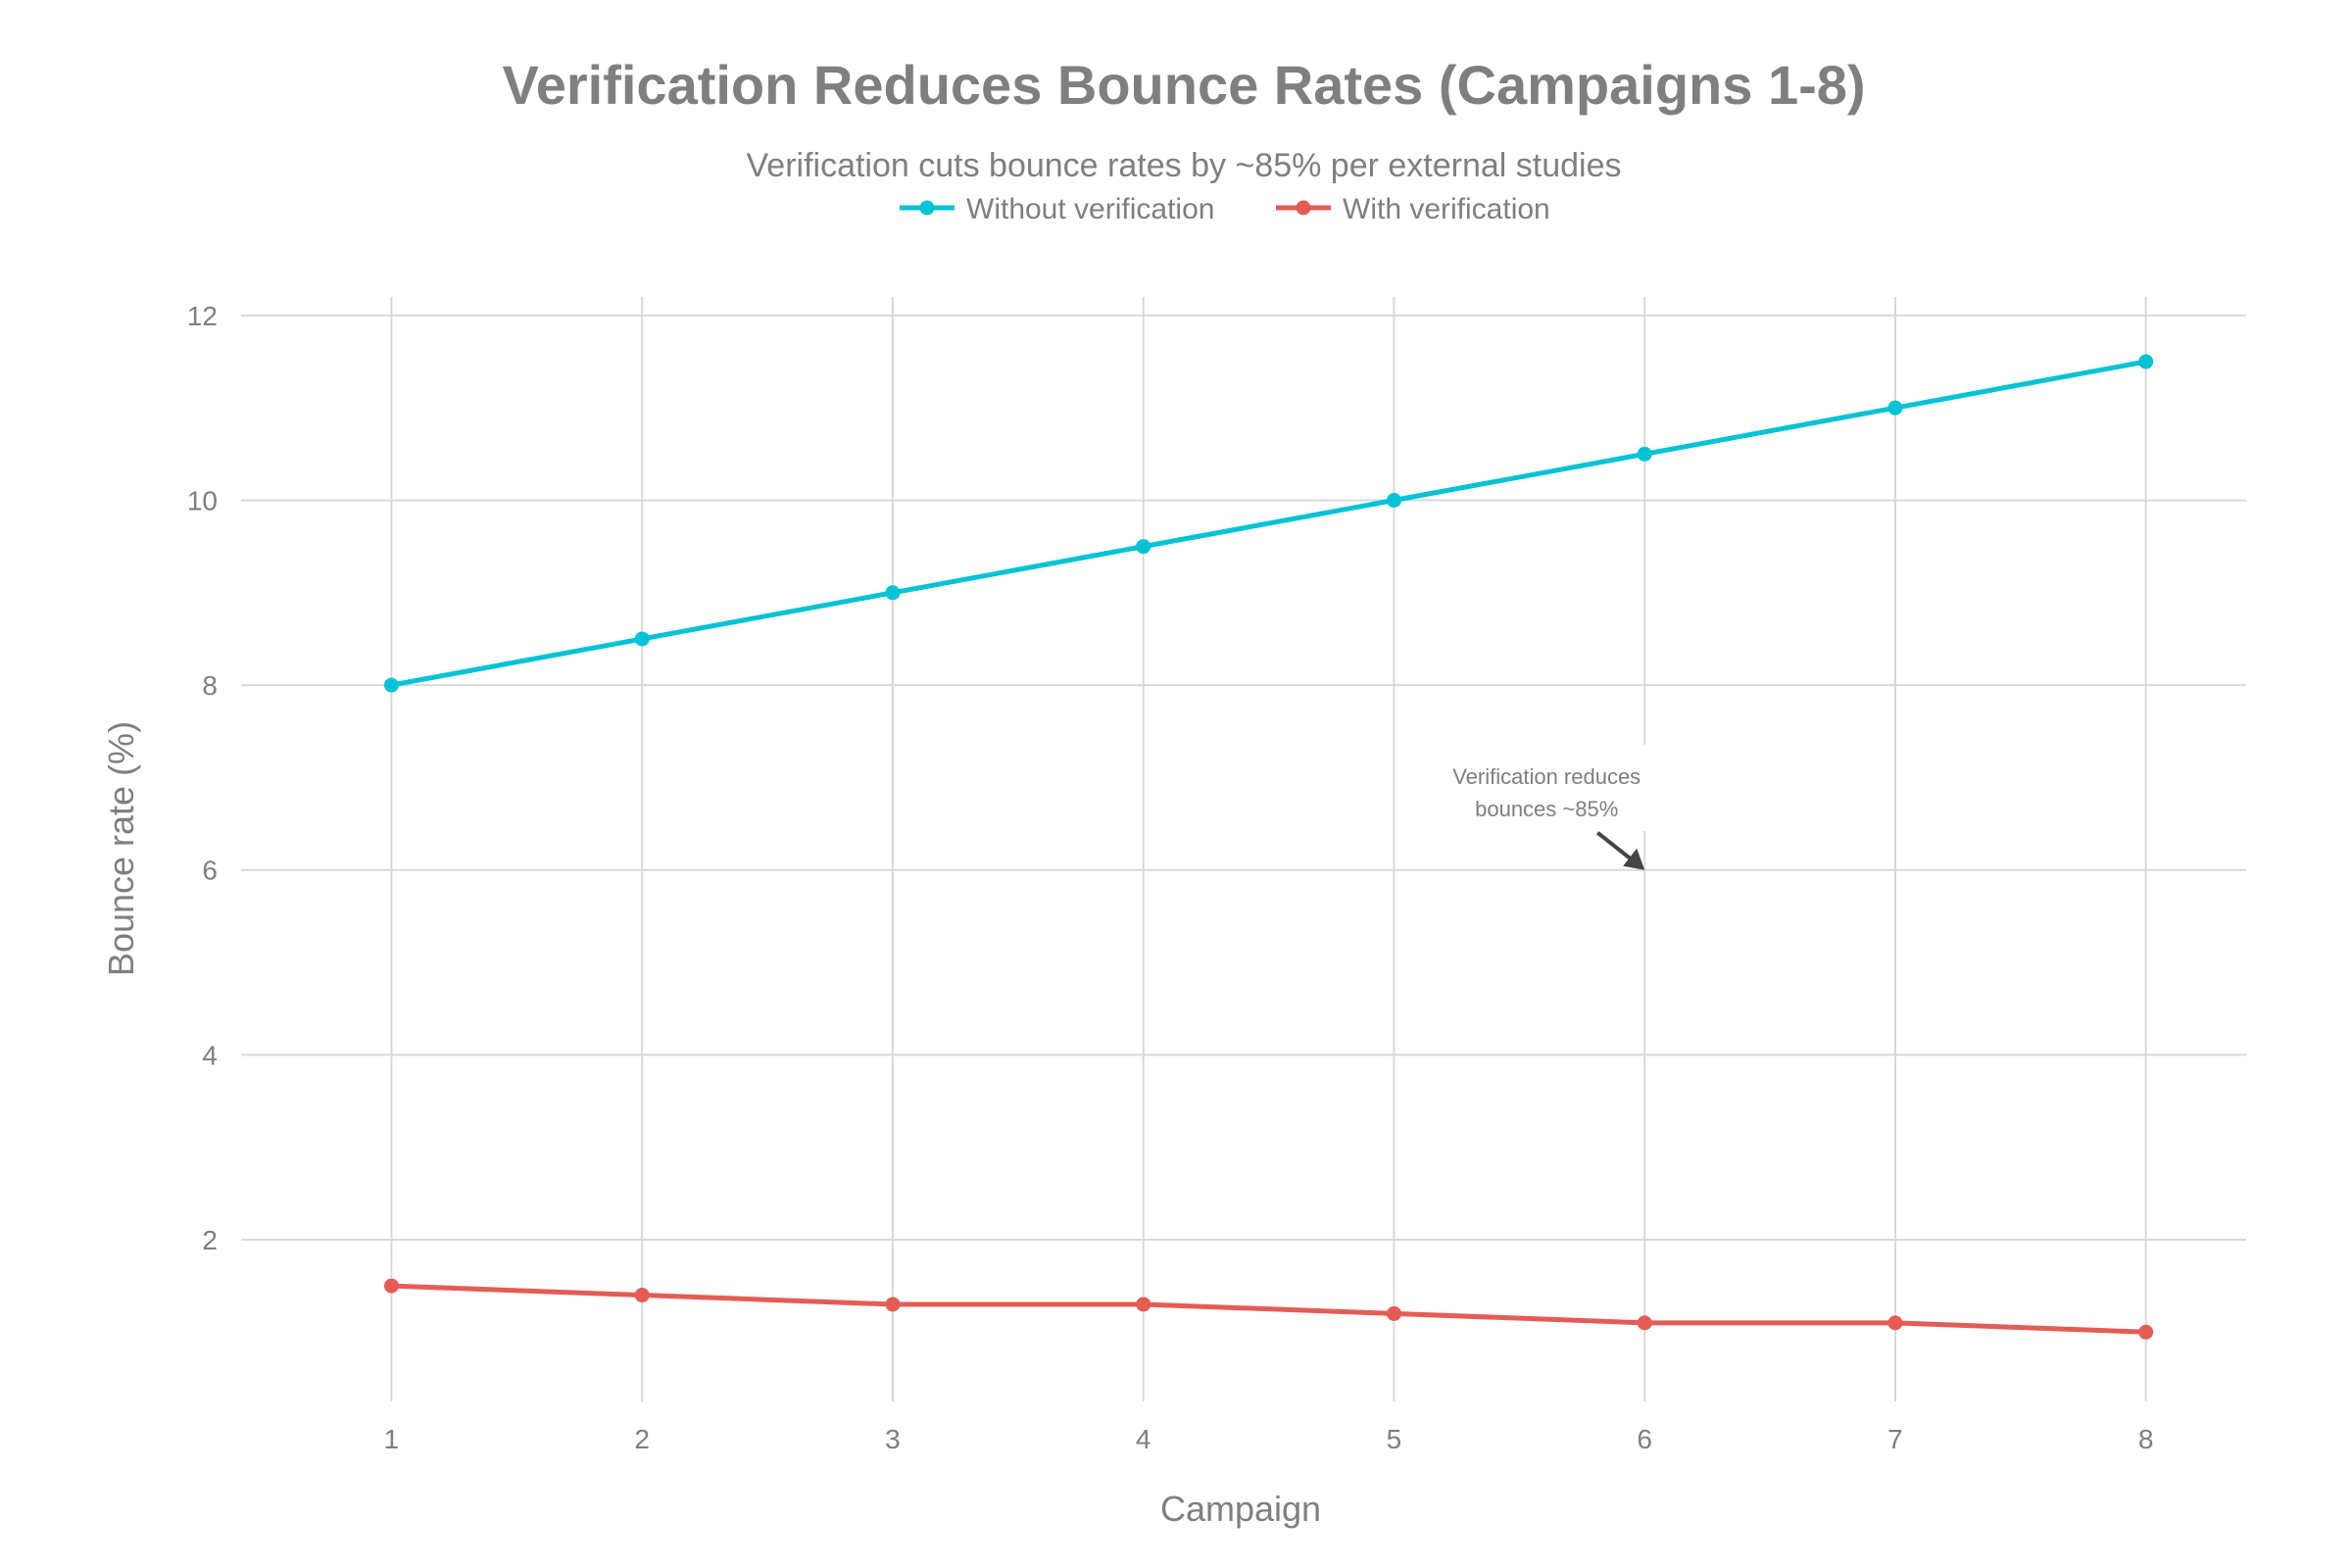 The width and height of the screenshot is (2352, 1568). What do you see at coordinates (1144, 1439) in the screenshot?
I see `x-tick-label: 4` at bounding box center [1144, 1439].